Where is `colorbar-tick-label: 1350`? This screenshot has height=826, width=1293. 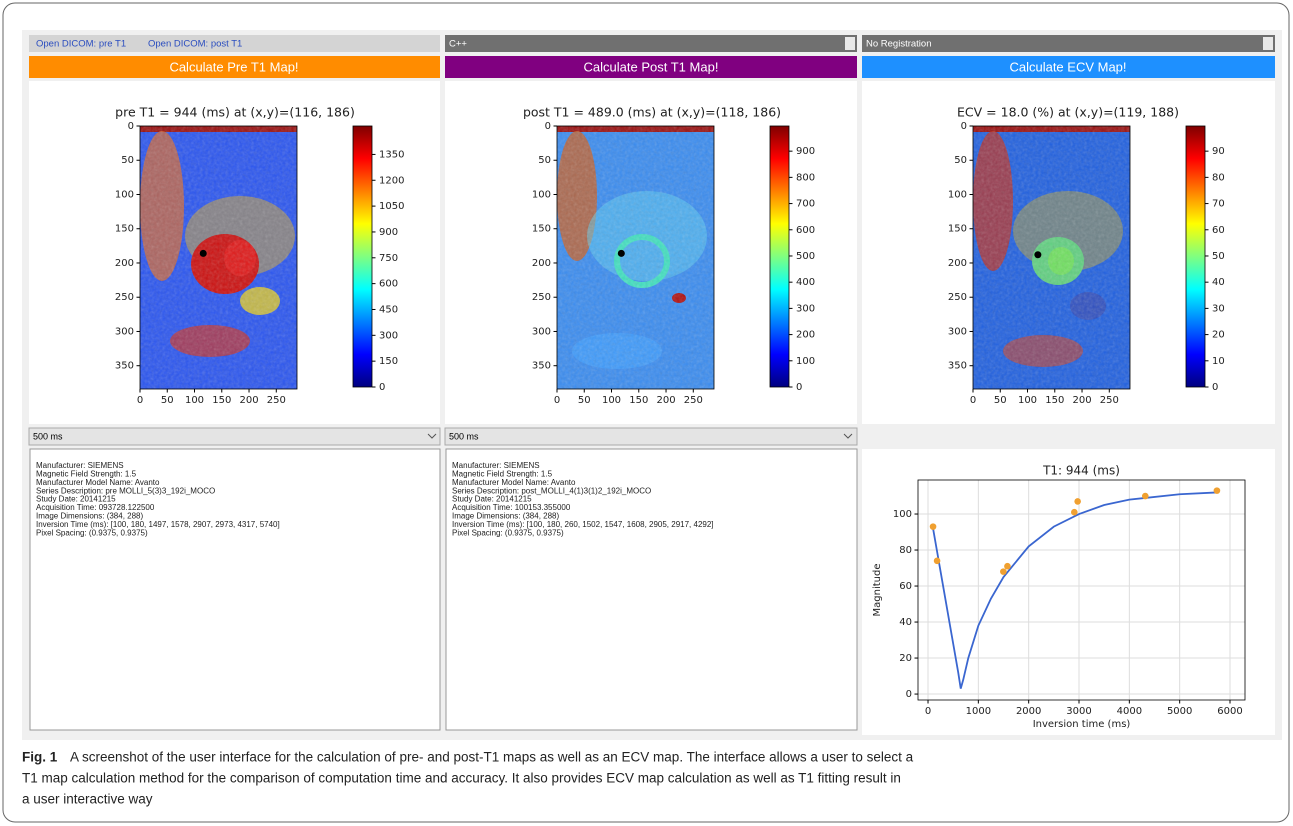 colorbar-tick-label: 1350 is located at coordinates (391, 154).